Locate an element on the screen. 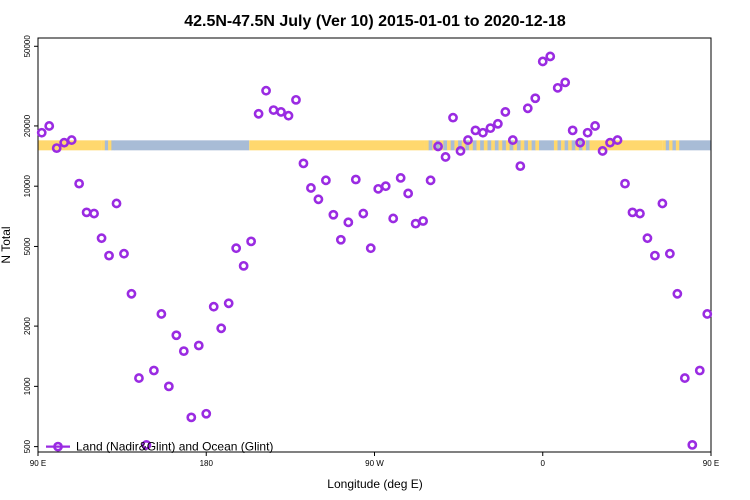 Image resolution: width=750 pixels, height=500 pixels. y-axis: 500 1000 2000 5000 10000 20000 50000 is located at coordinates (30, 244).